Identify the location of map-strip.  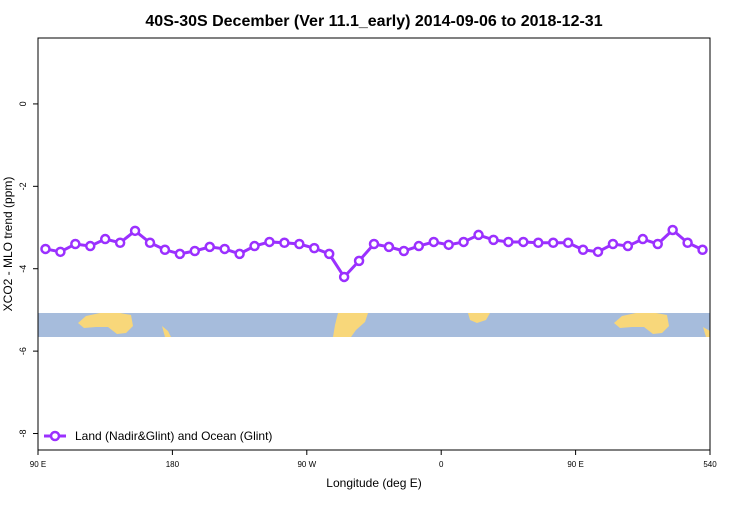
(374, 325).